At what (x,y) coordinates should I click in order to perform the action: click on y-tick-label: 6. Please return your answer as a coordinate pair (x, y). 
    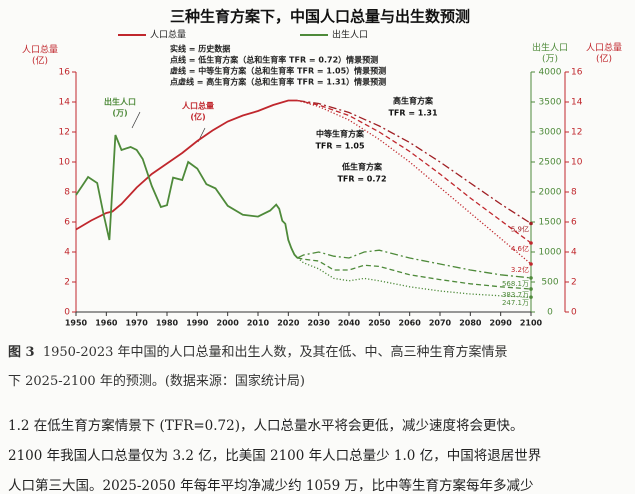
    Looking at the image, I should click on (67, 223).